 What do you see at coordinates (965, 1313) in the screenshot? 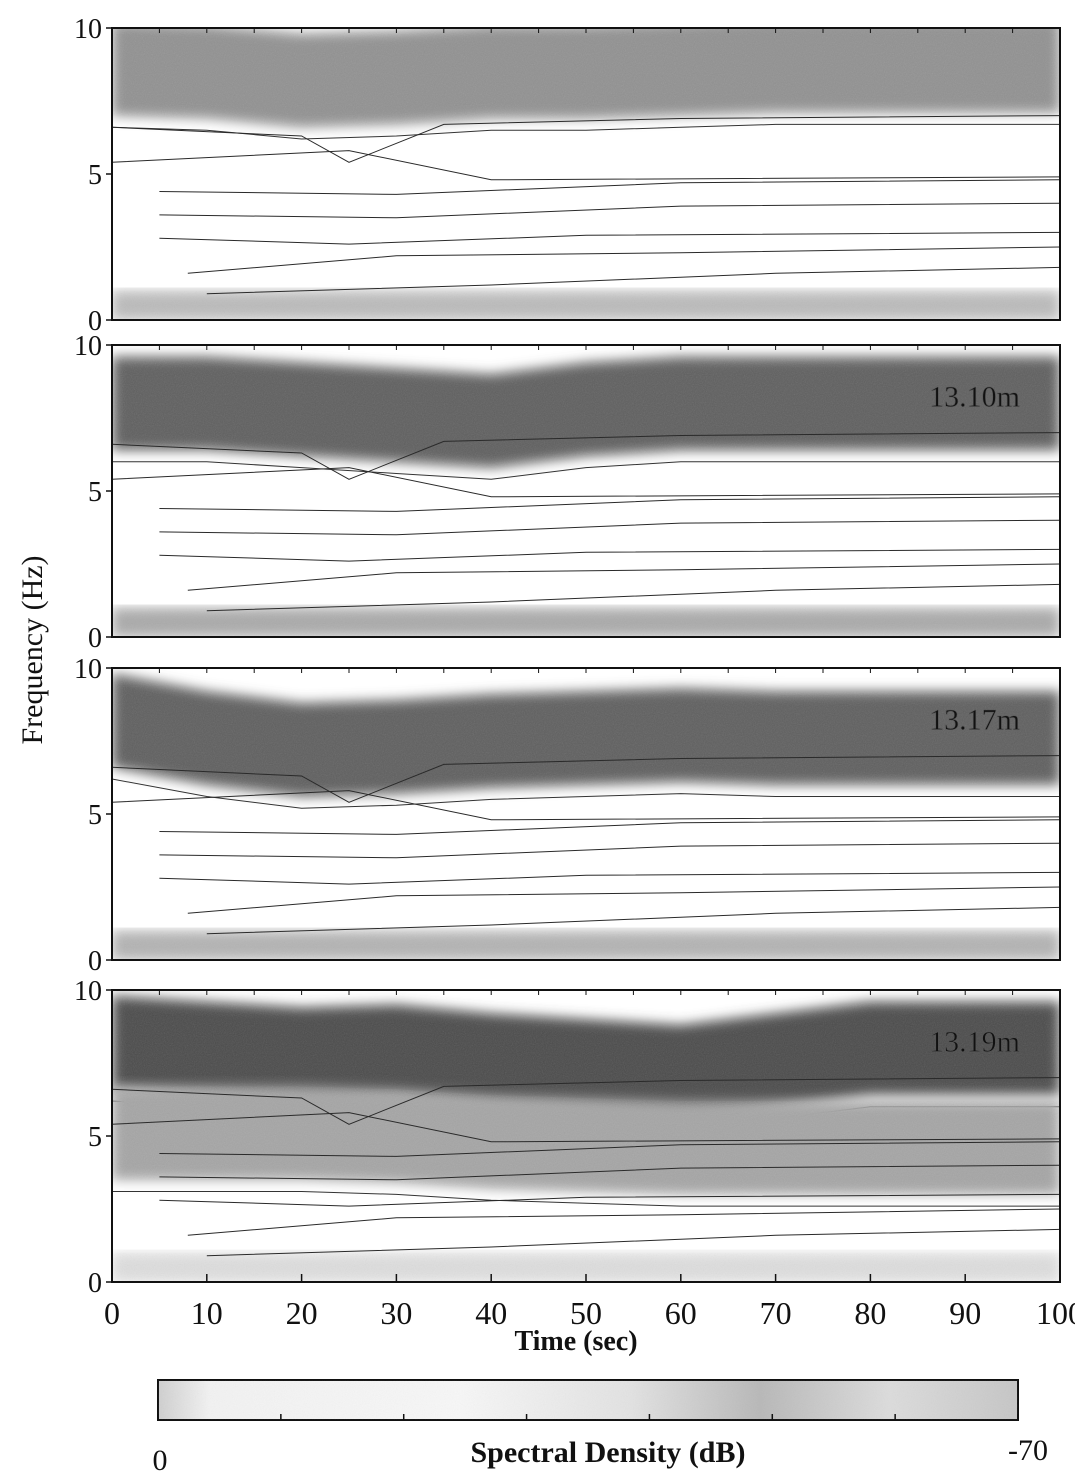
I see `x-tick-label: 90` at bounding box center [965, 1313].